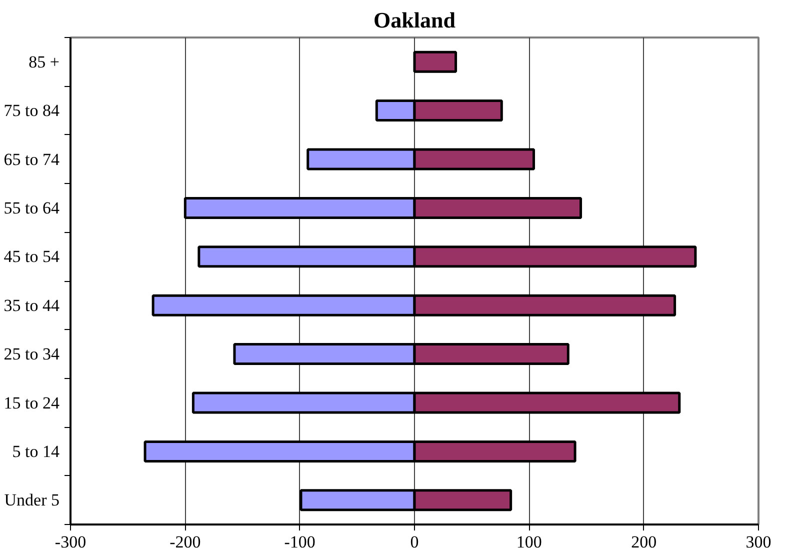 The height and width of the screenshot is (550, 788). What do you see at coordinates (32, 354) in the screenshot?
I see `y-tick-label: 25 to 34` at bounding box center [32, 354].